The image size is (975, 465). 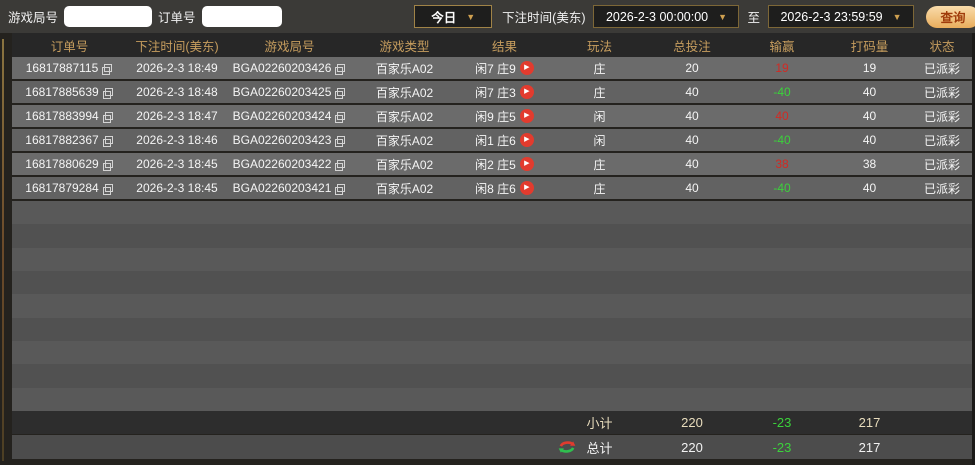 What do you see at coordinates (404, 46) in the screenshot?
I see `header-game-type: 游戏类型` at bounding box center [404, 46].